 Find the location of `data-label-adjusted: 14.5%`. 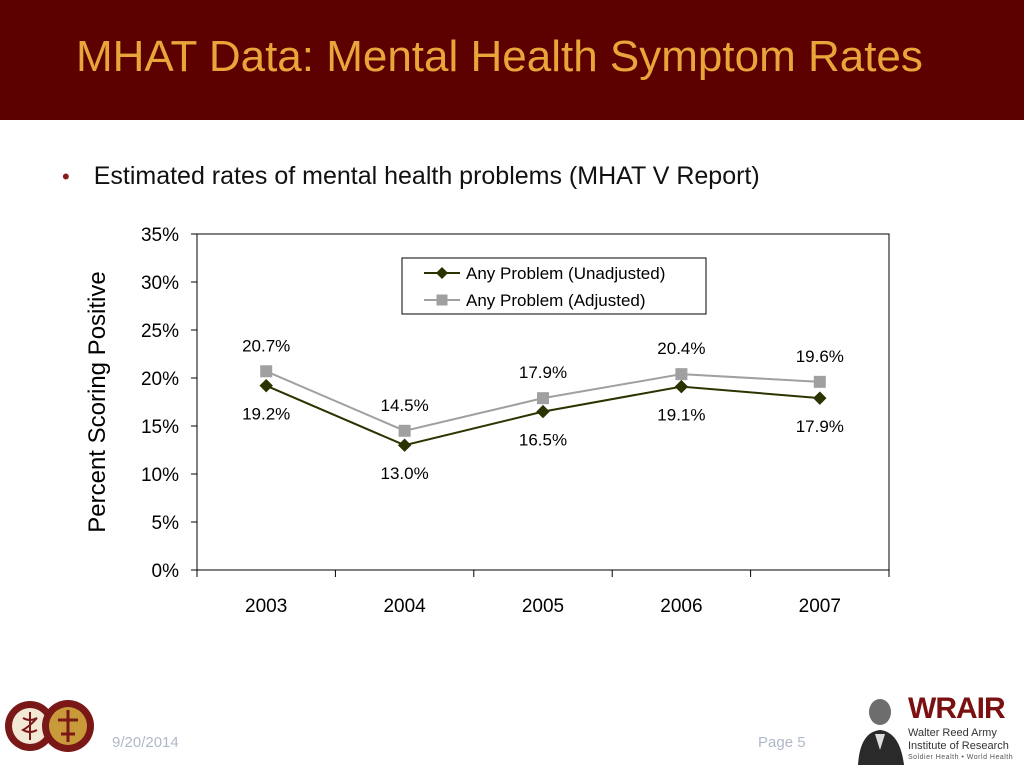

data-label-adjusted: 14.5% is located at coordinates (404, 405).